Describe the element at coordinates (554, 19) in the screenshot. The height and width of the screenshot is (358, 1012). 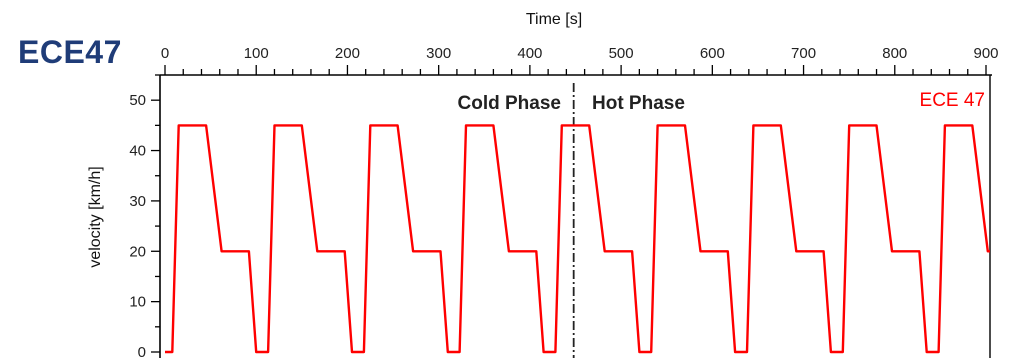
I see `x-axis-title: Time [s]` at that location.